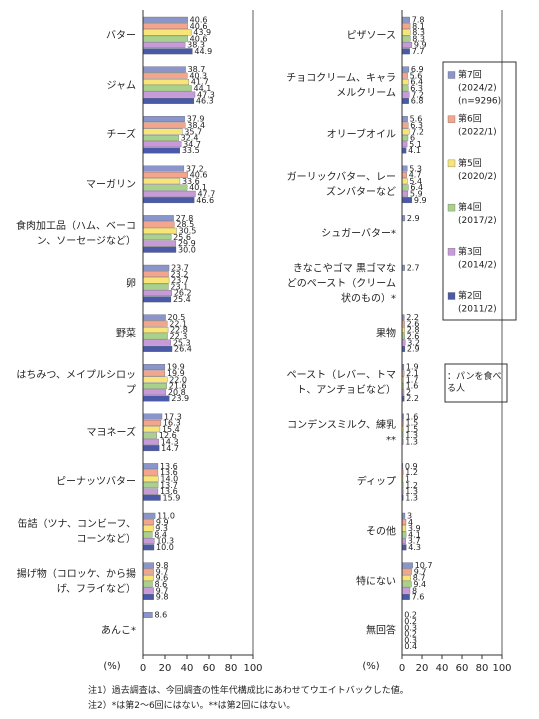 The image size is (539, 719). Describe the element at coordinates (205, 101) in the screenshot. I see `value-label: 46.3` at that location.